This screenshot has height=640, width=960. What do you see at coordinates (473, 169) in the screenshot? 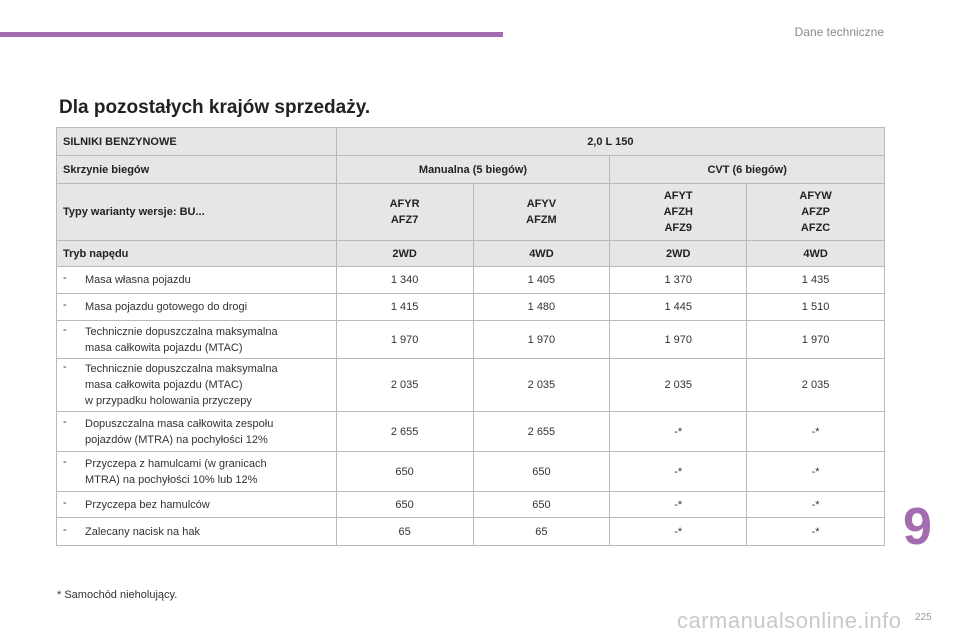
I see `gearbox-manual: Manualna (5 biegów)` at bounding box center [473, 169].